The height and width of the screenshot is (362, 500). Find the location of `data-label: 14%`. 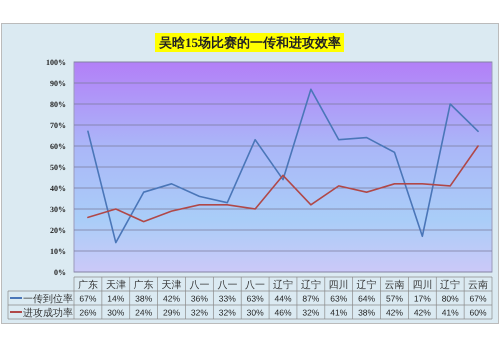

data-label: 14% is located at coordinates (116, 299).